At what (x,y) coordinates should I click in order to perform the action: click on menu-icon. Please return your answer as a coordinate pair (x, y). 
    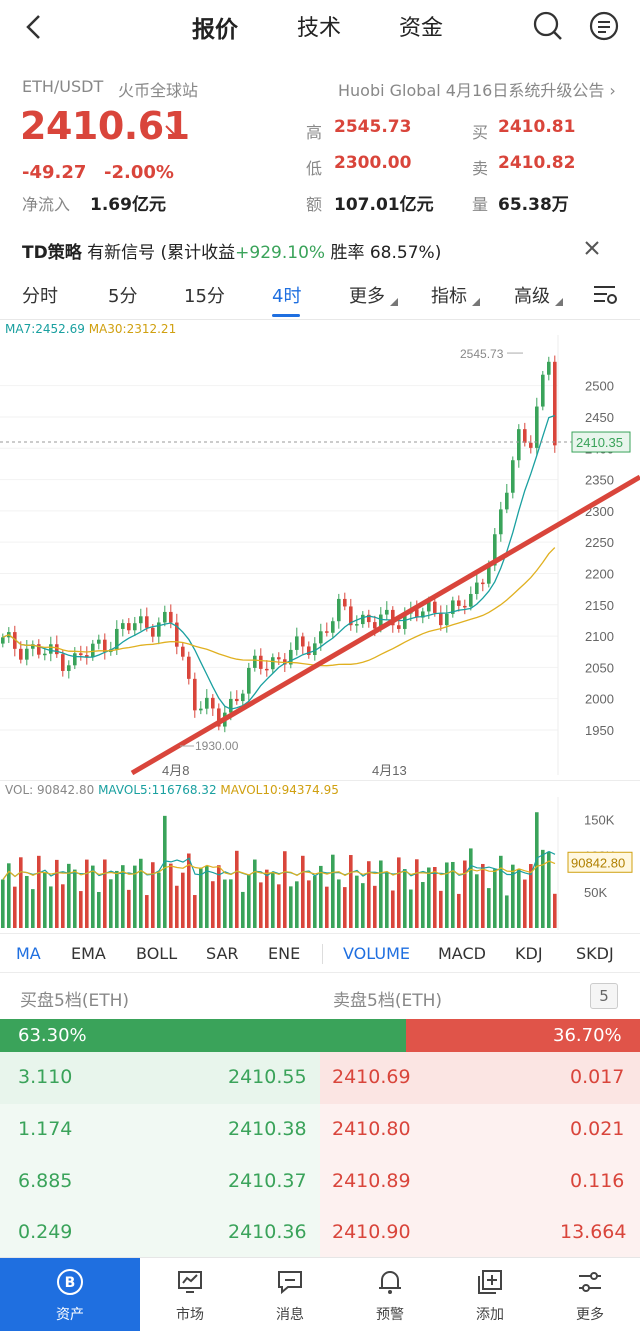
    Looking at the image, I should click on (604, 26).